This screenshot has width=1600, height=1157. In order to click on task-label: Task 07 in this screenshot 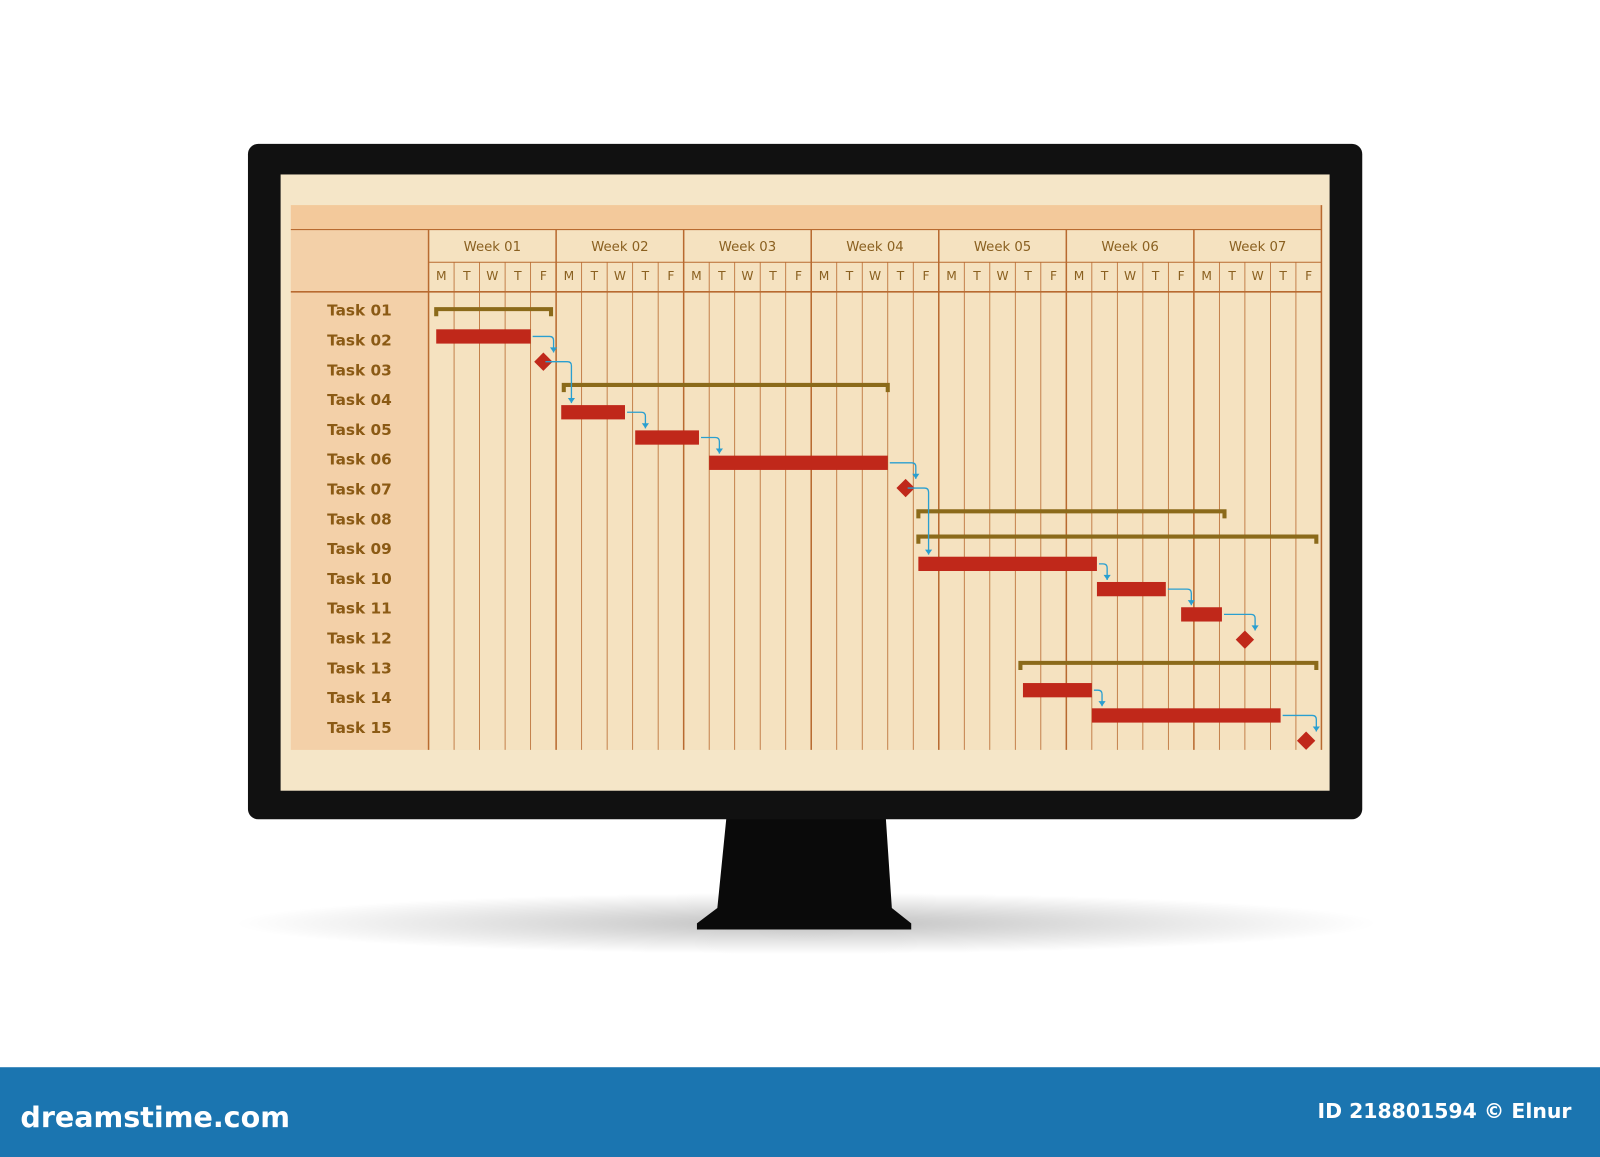, I will do `click(359, 490)`.